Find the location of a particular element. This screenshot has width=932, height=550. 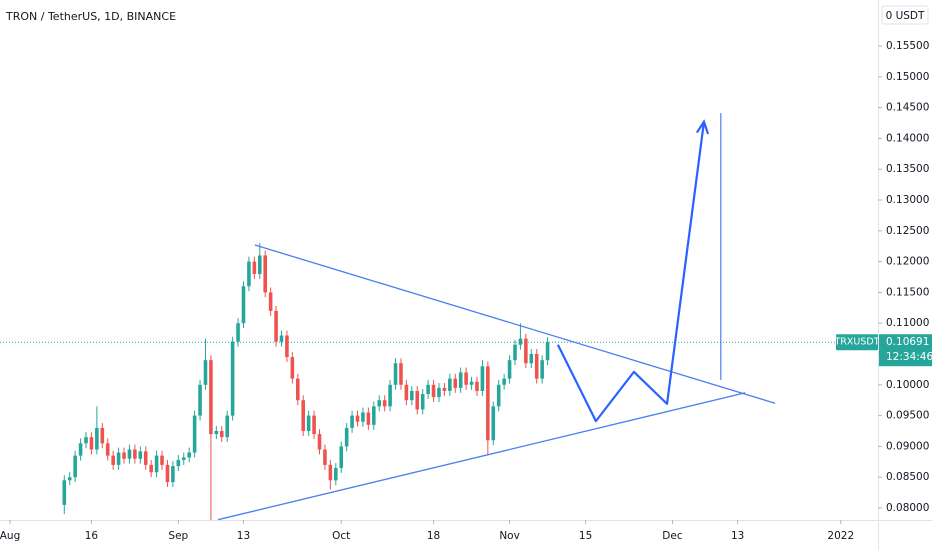

y-tick-label: 0.09500 is located at coordinates (907, 416).